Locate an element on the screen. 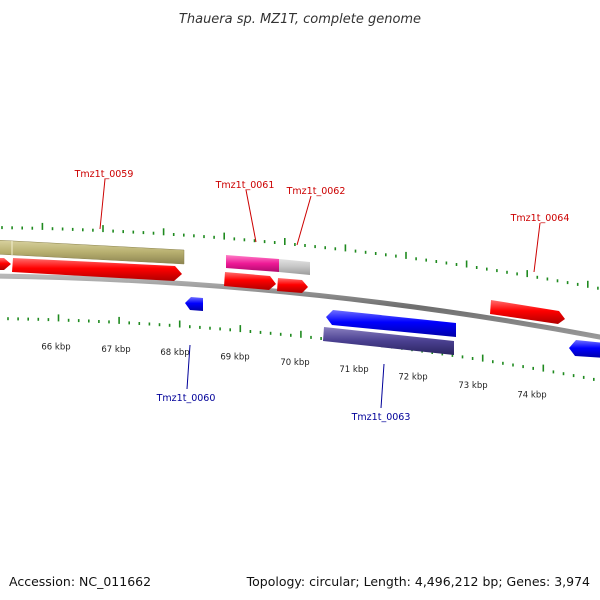 Image resolution: width=600 pixels, height=600 pixels. feature-tmz1t-0062-red is located at coordinates (292, 285).